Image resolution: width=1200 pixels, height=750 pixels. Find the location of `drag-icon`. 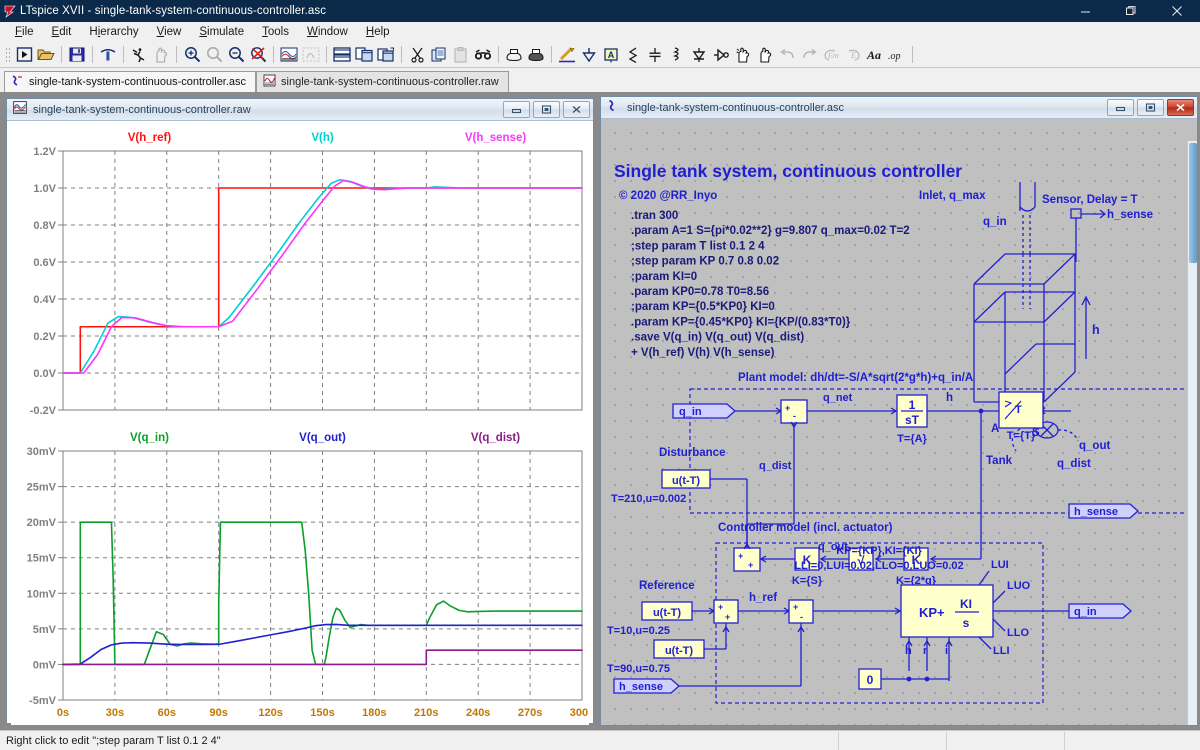

drag-icon is located at coordinates (765, 55).